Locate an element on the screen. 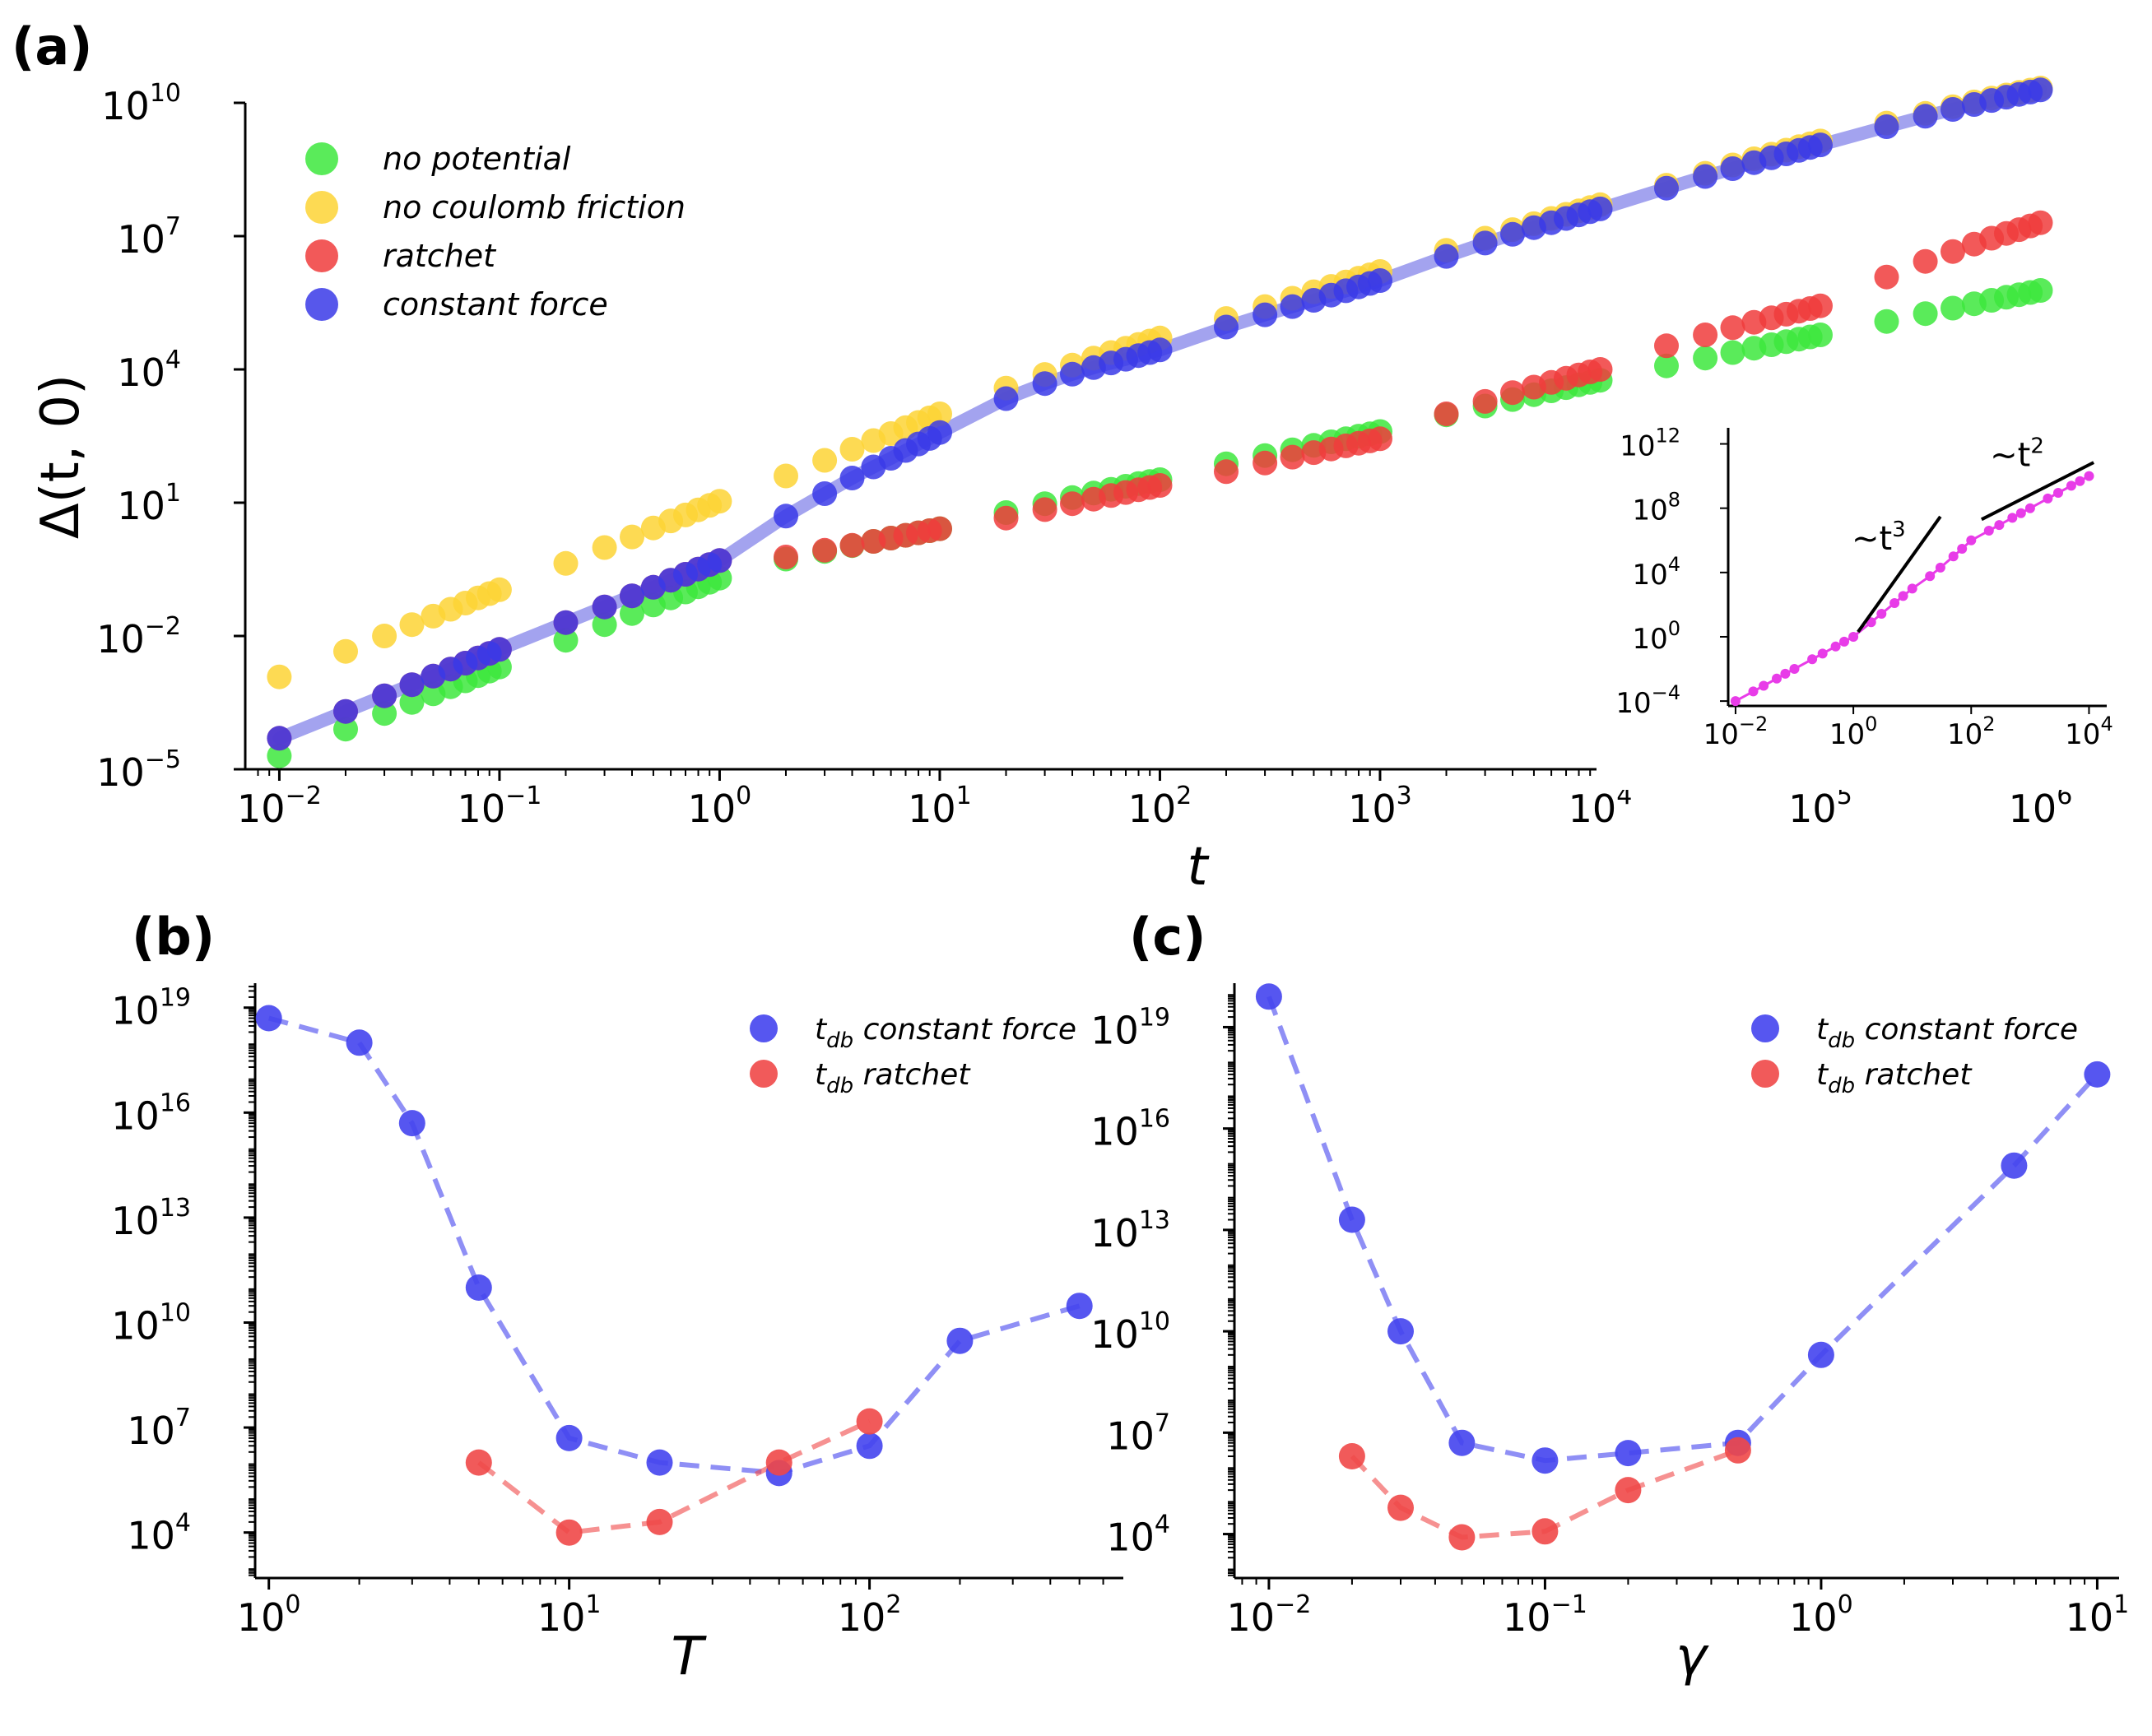 The height and width of the screenshot is (1736, 2152). c-y-tick-label: 1013 is located at coordinates (1130, 1231).